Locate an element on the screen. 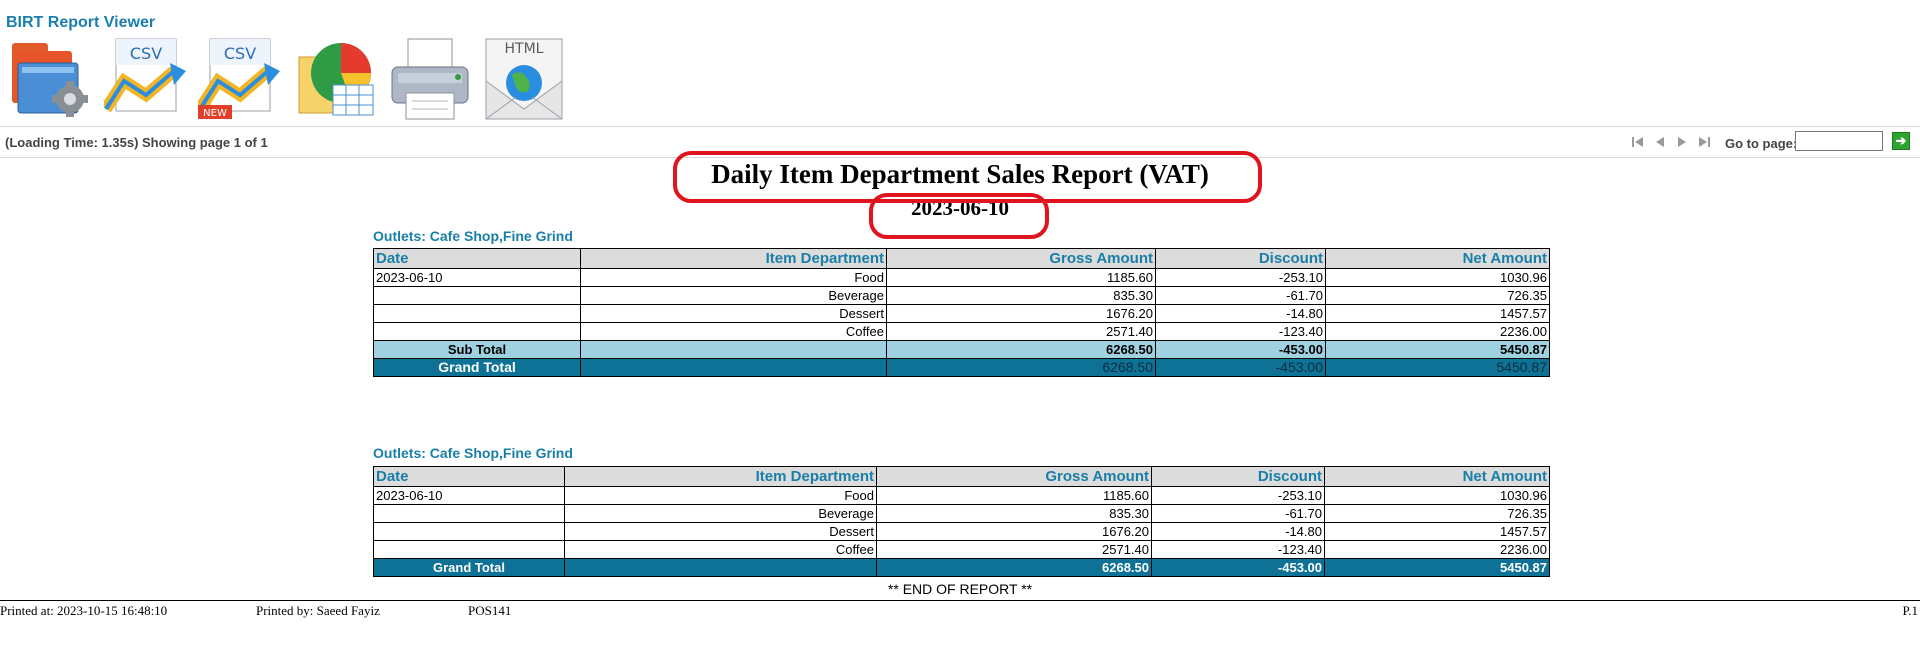 The width and height of the screenshot is (1920, 651). cell-dept: Dessert is located at coordinates (720, 531).